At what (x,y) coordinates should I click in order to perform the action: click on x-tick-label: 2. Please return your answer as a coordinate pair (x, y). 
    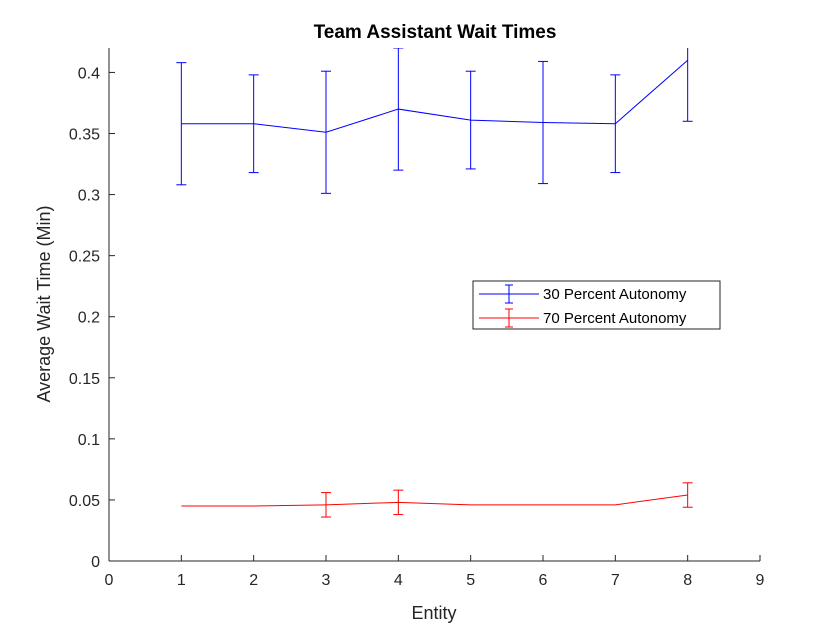
    Looking at the image, I should click on (253, 580).